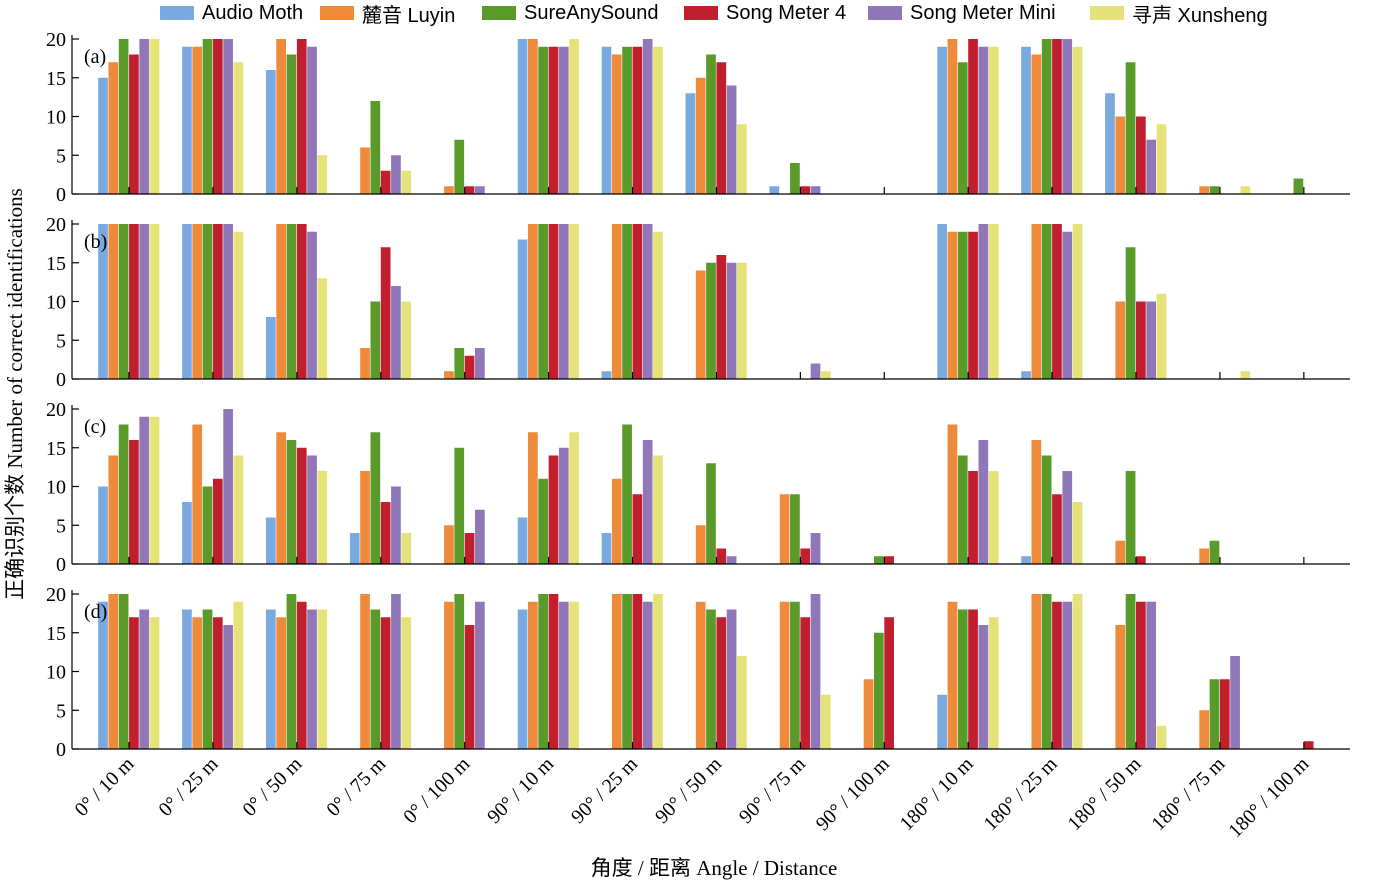 The width and height of the screenshot is (1398, 882). Describe the element at coordinates (765, 13) in the screenshot. I see `legend-item-song-meter-4: Song Meter 4` at that location.